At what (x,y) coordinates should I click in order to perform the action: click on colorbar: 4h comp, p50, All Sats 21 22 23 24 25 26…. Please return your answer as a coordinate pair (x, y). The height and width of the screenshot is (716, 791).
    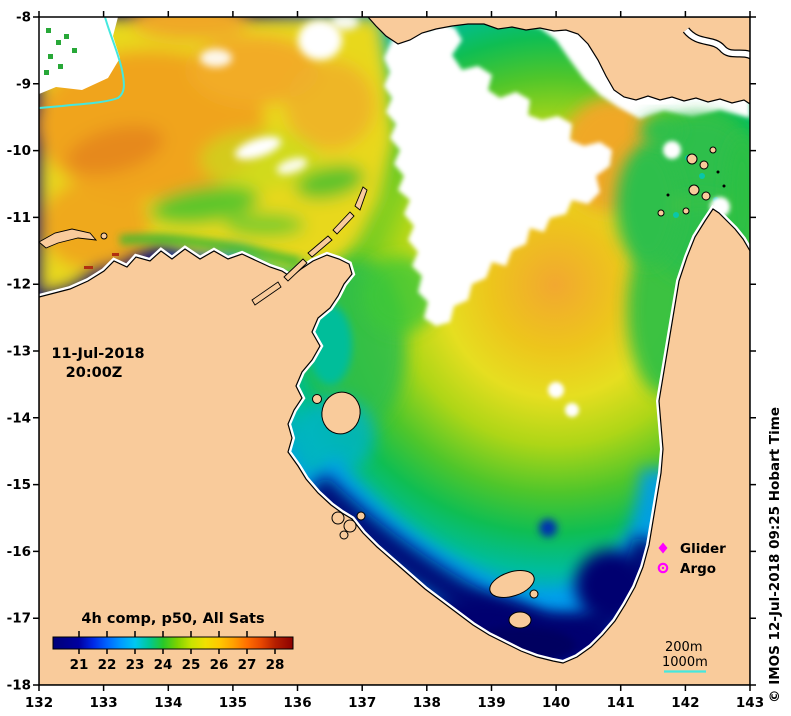
    Looking at the image, I should click on (173, 642).